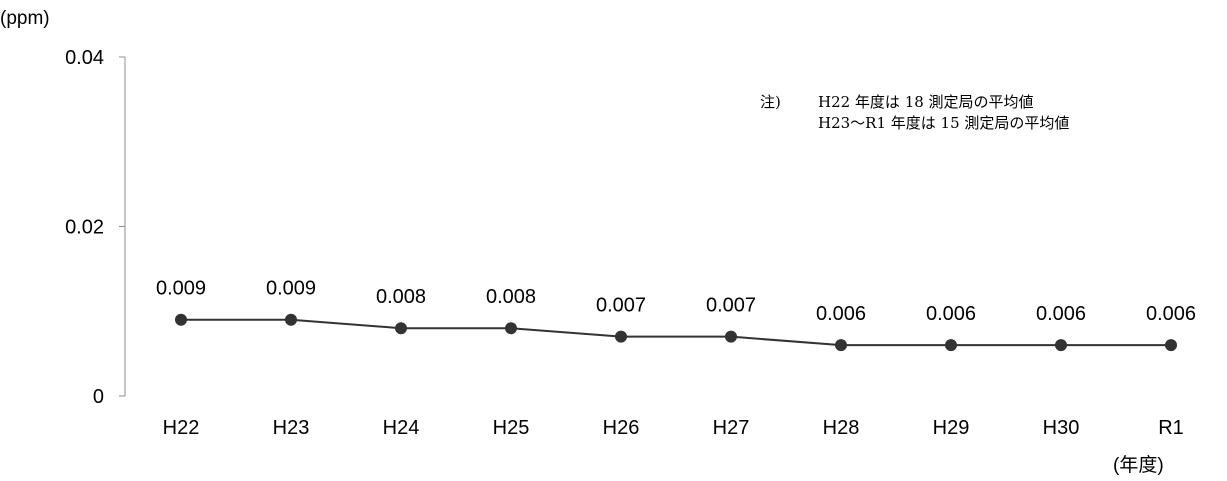 Image resolution: width=1227 pixels, height=481 pixels. Describe the element at coordinates (926, 102) in the screenshot. I see `note-line-1: H22 年度は 18 測定局の平均値` at that location.